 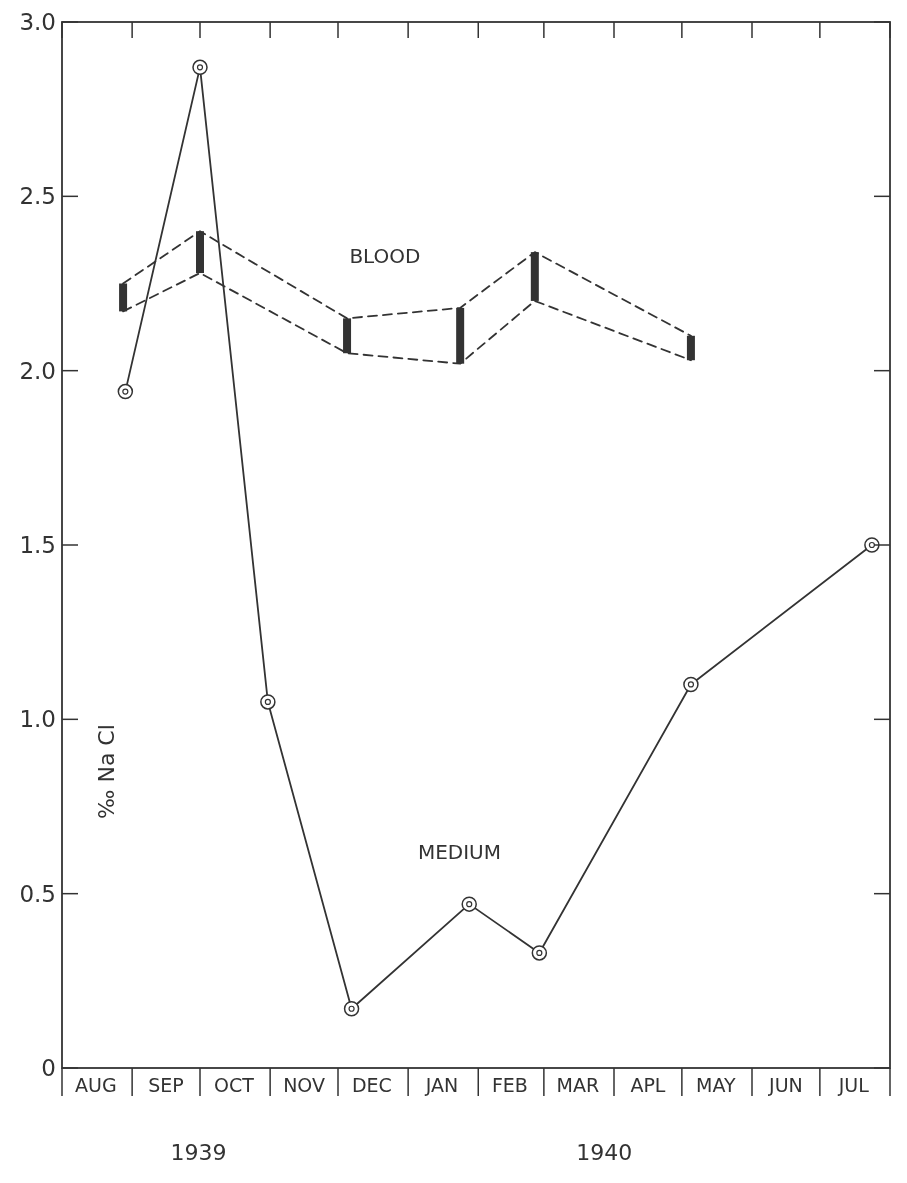 What do you see at coordinates (459, 851) in the screenshot?
I see `text: MEDIUM` at bounding box center [459, 851].